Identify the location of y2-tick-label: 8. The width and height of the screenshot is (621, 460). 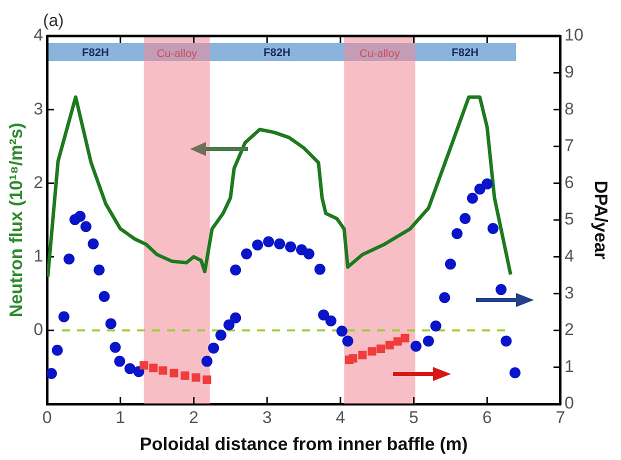
(569, 108).